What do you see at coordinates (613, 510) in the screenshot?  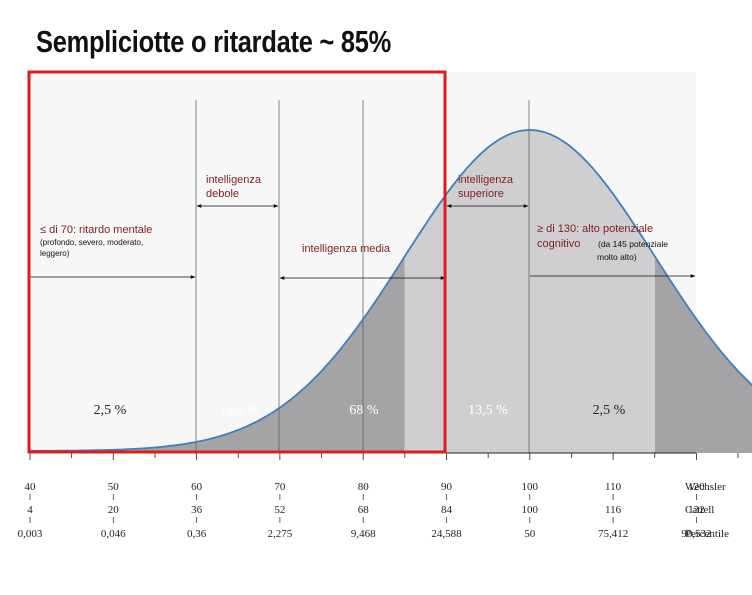 I see `scale-cattell-label: 116` at bounding box center [613, 510].